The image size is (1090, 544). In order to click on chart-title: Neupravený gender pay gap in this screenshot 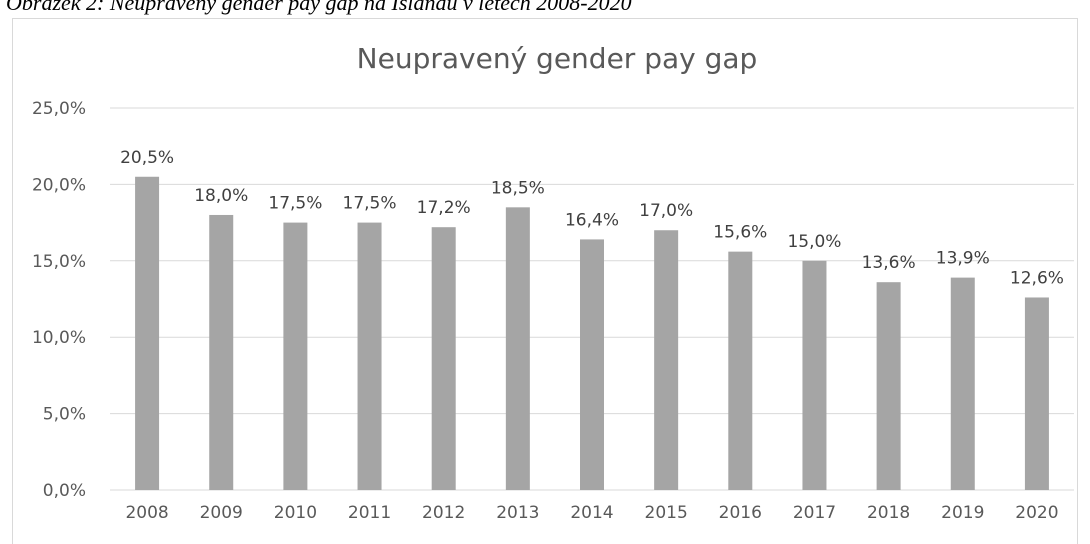, I will do `click(557, 58)`.